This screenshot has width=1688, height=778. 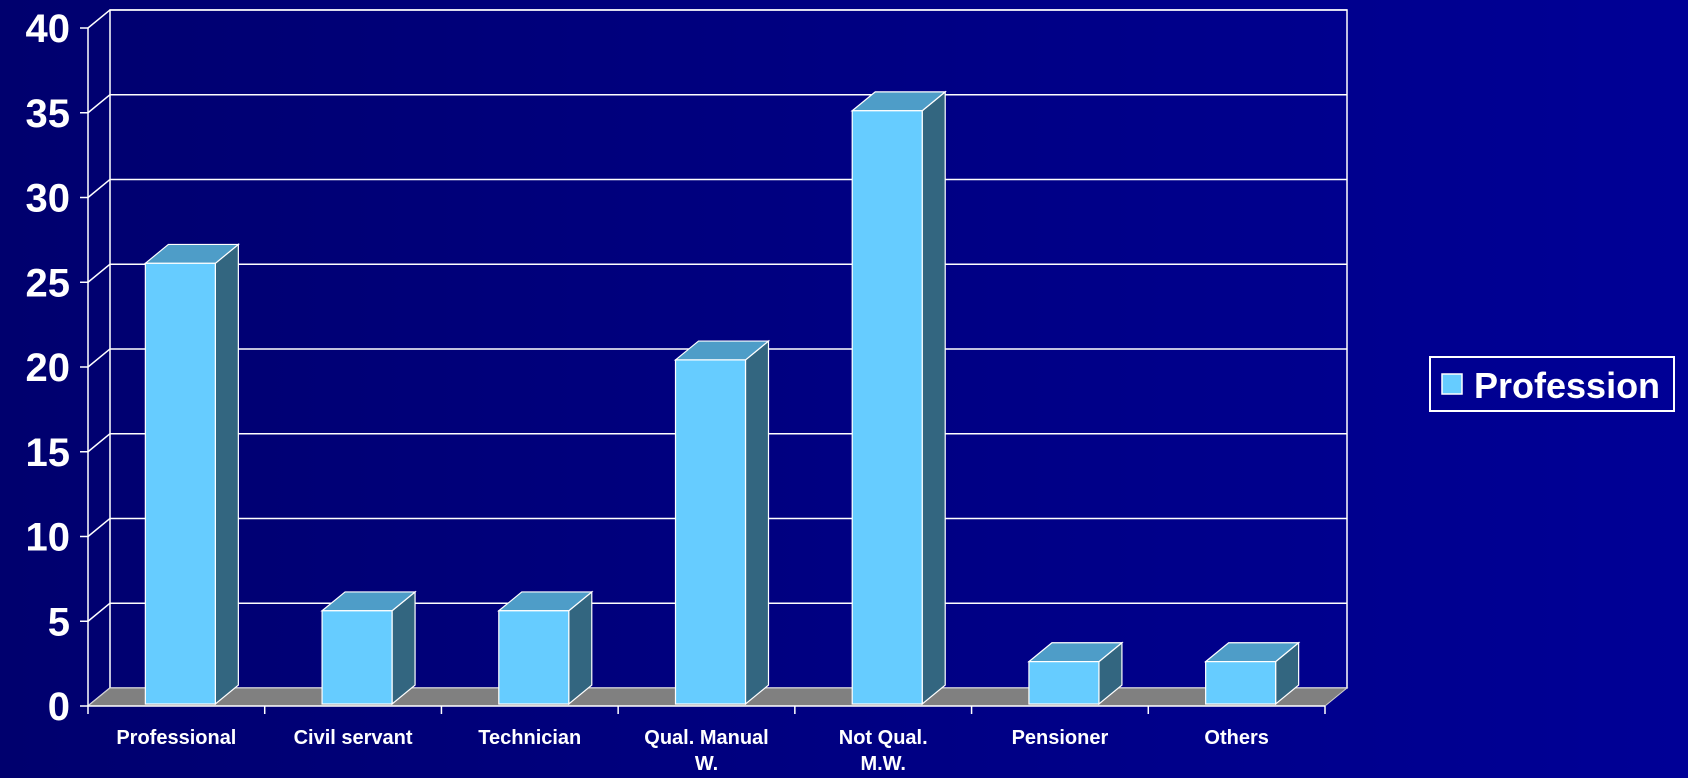 What do you see at coordinates (1236, 738) in the screenshot?
I see `x-tick-label-7: Others` at bounding box center [1236, 738].